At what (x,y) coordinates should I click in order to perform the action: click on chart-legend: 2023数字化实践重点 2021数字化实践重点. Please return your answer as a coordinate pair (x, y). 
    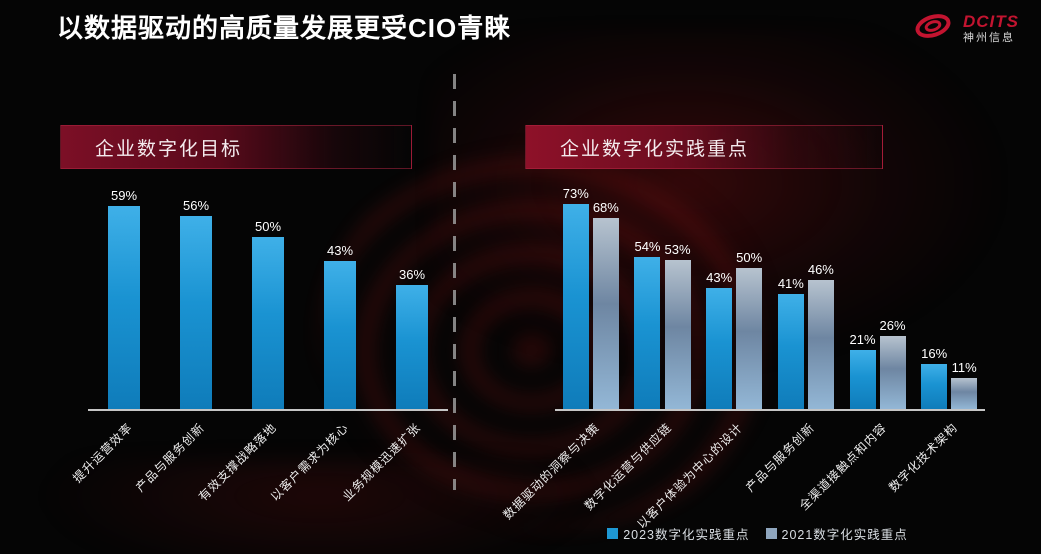
    Looking at the image, I should click on (757, 533).